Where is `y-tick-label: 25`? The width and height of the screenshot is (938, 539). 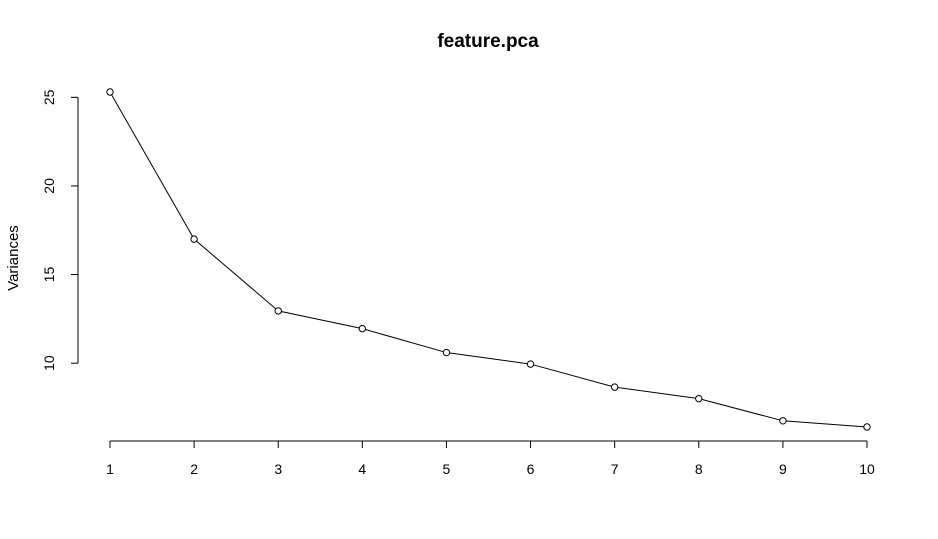 y-tick-label: 25 is located at coordinates (49, 97).